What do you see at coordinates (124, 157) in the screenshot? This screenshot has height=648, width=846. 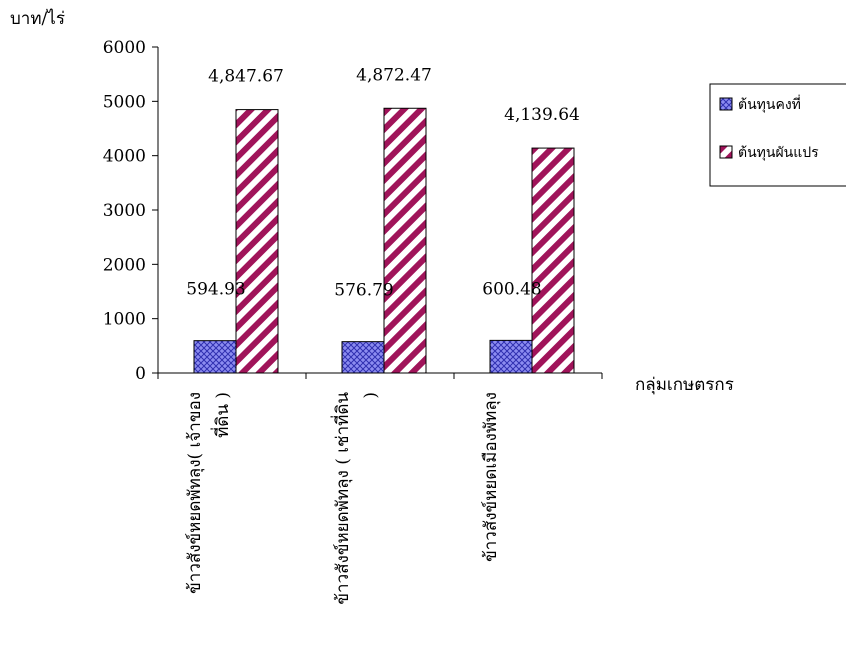 I see `y-tick-label: 4000` at bounding box center [124, 157].